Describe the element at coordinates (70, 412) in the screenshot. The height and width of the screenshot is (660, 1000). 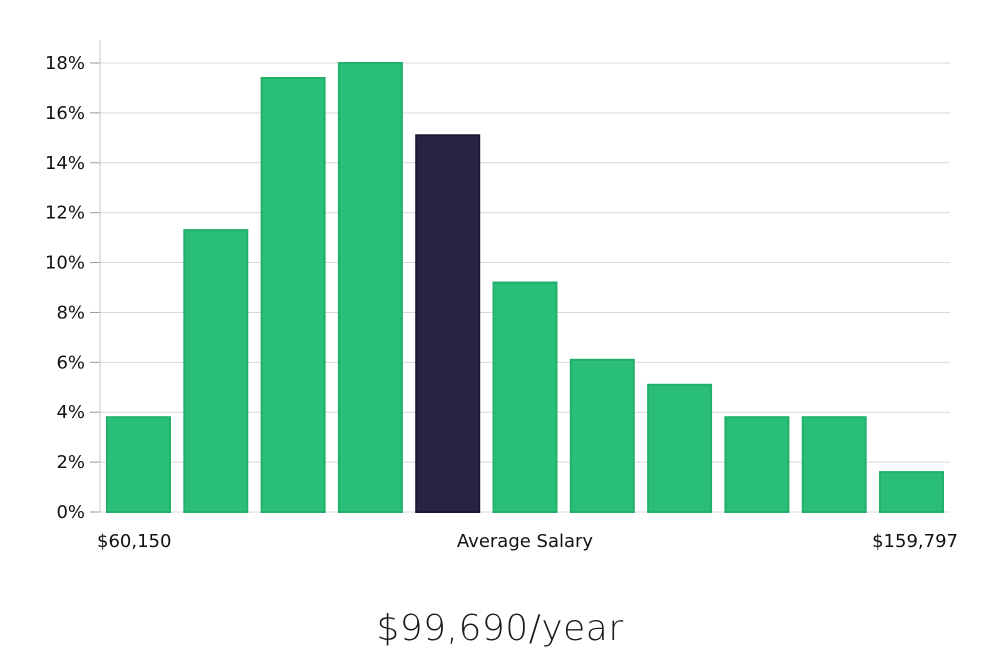
I see `y-tick-label-4: 4%` at that location.